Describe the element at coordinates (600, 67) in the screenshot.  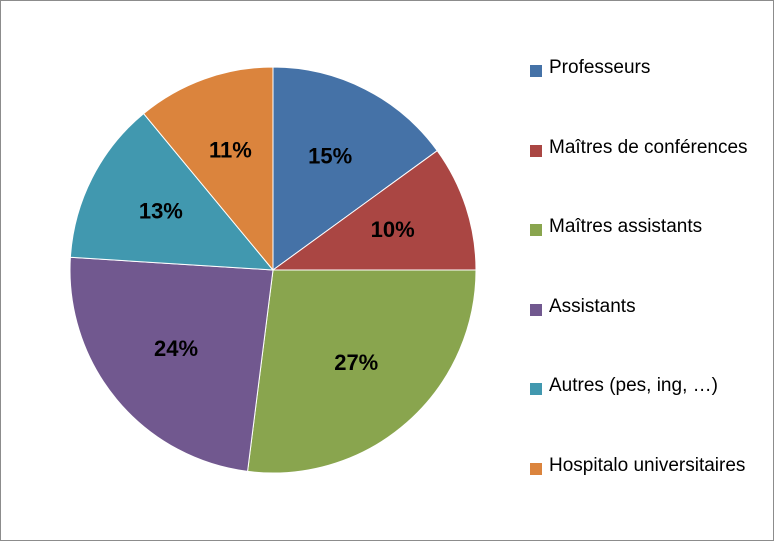
I see `legend-label: Professeurs` at that location.